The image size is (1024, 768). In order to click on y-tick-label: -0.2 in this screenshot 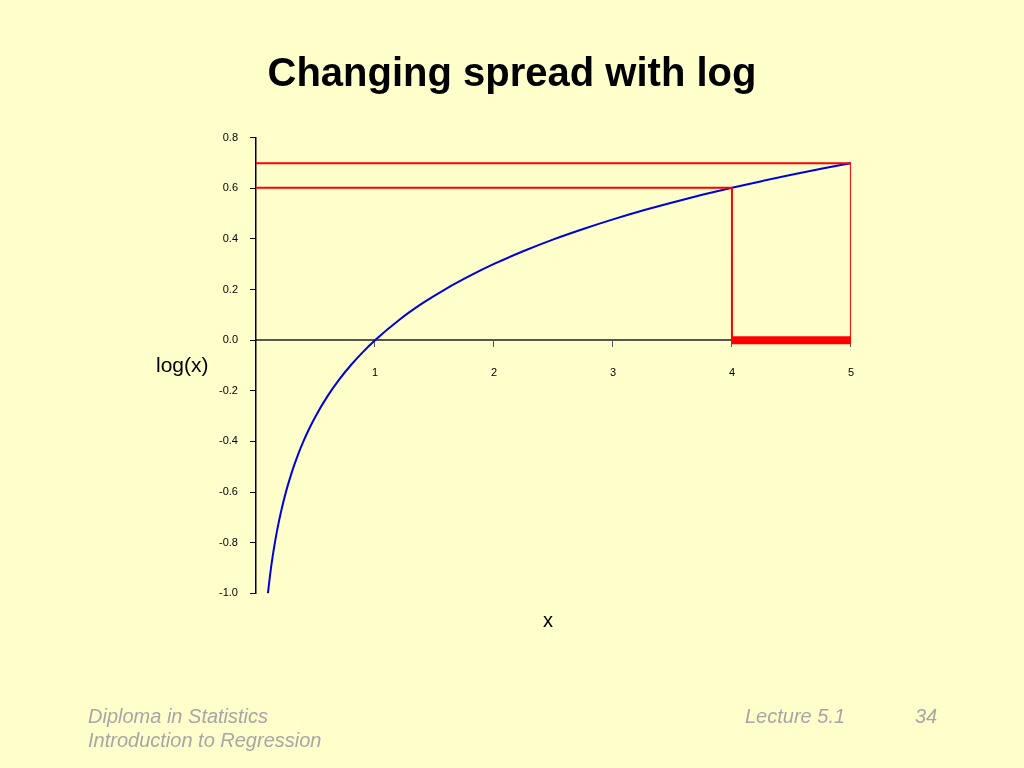, I will do `click(228, 389)`.